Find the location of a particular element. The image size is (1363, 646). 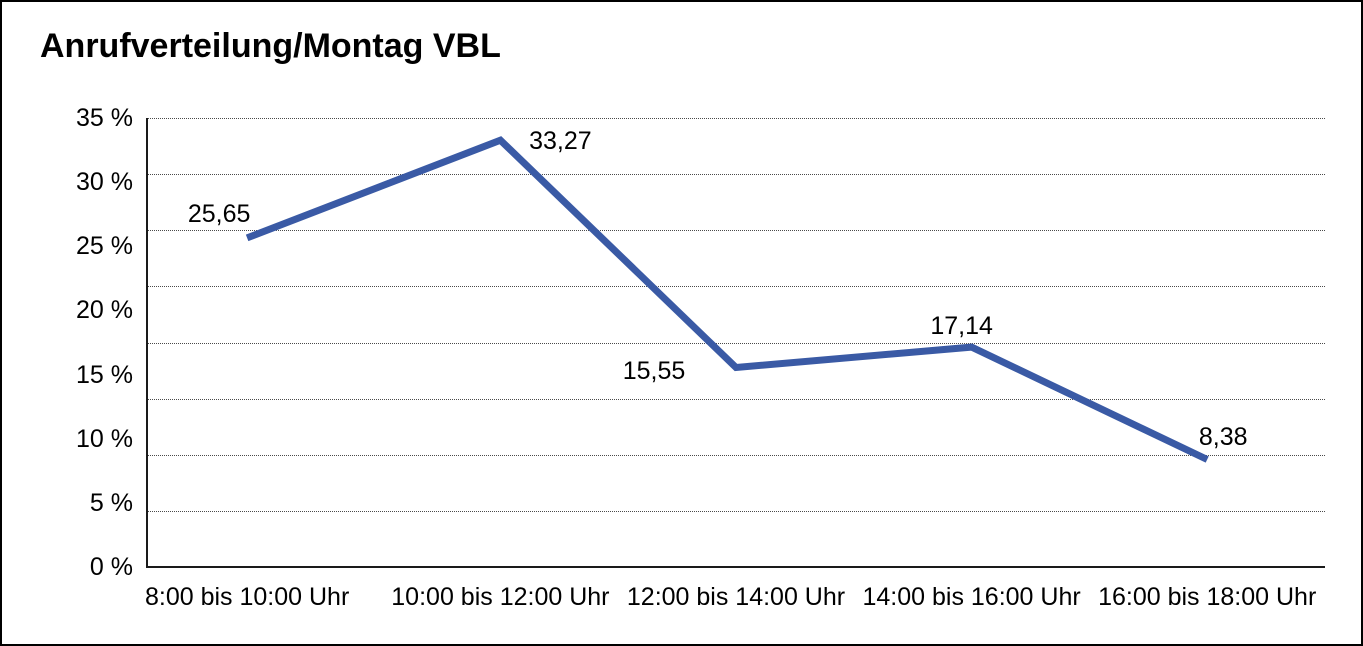

data-point-label: 25,65 is located at coordinates (219, 213).